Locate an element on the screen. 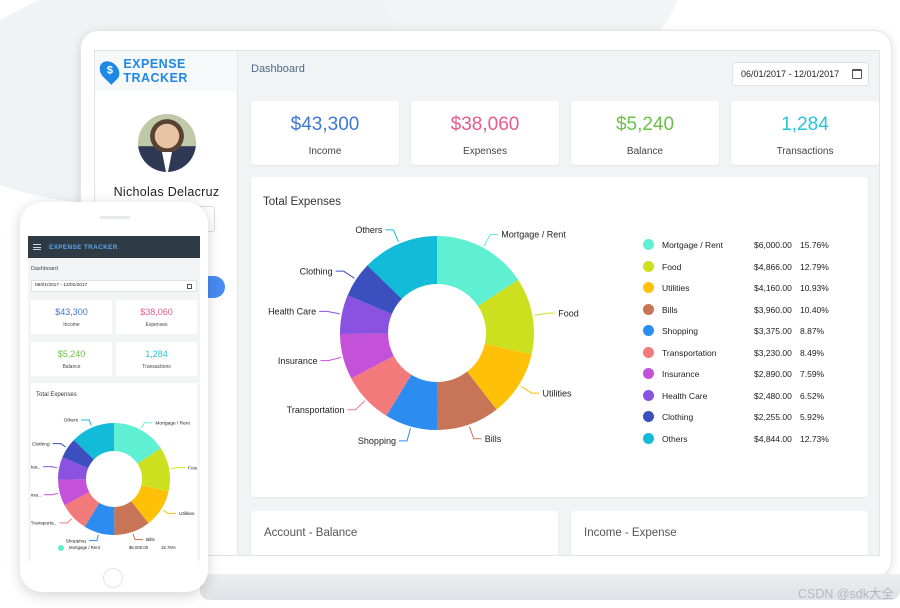 This screenshot has height=608, width=900. legend-name: Utilities is located at coordinates (676, 288).